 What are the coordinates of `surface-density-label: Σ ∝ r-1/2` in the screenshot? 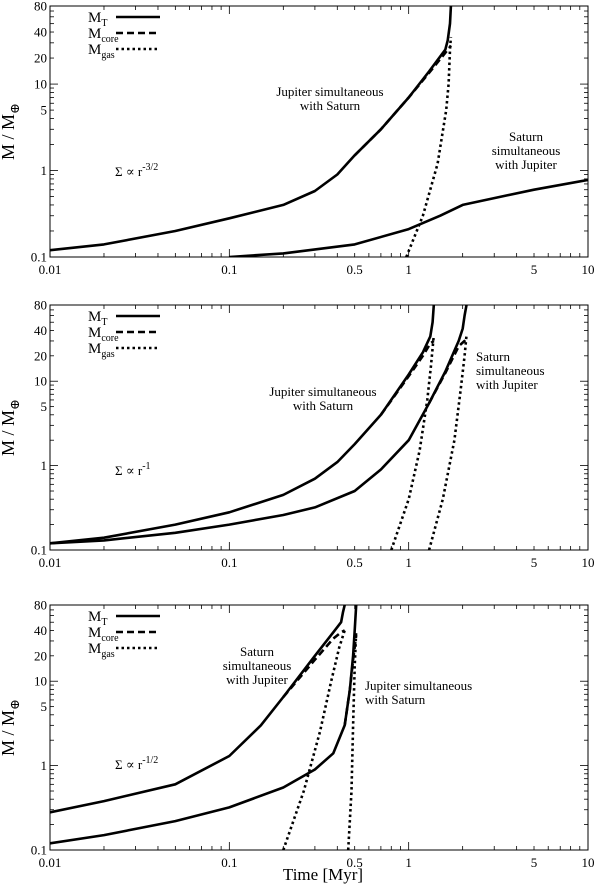 It's located at (136, 763).